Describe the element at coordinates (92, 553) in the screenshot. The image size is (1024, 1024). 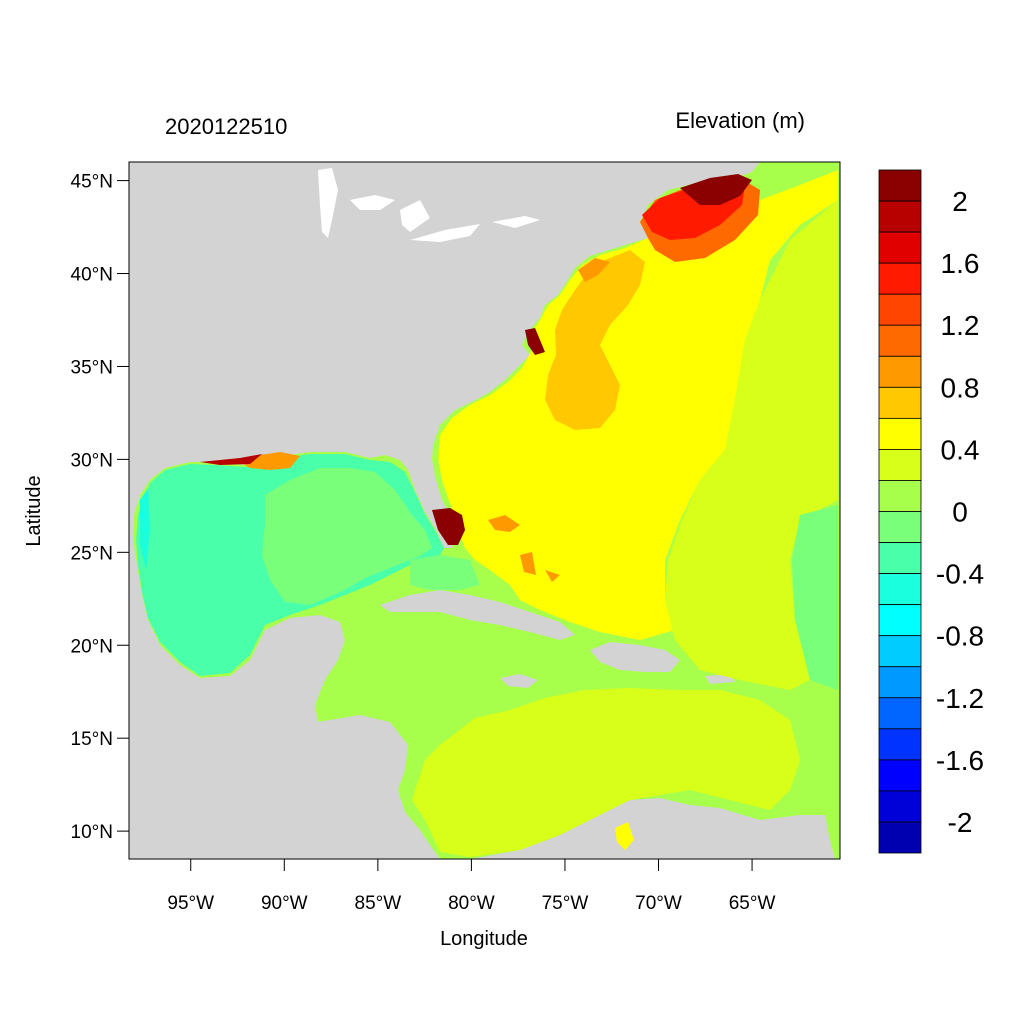
I see `lat-tick-label: 25°N` at that location.